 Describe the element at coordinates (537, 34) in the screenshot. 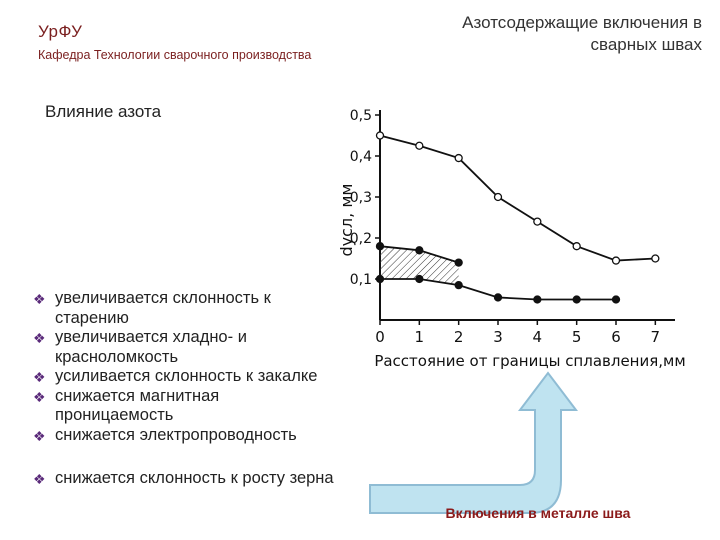

I see `slide-title: Азотсодержащие включения в сварных швах` at that location.